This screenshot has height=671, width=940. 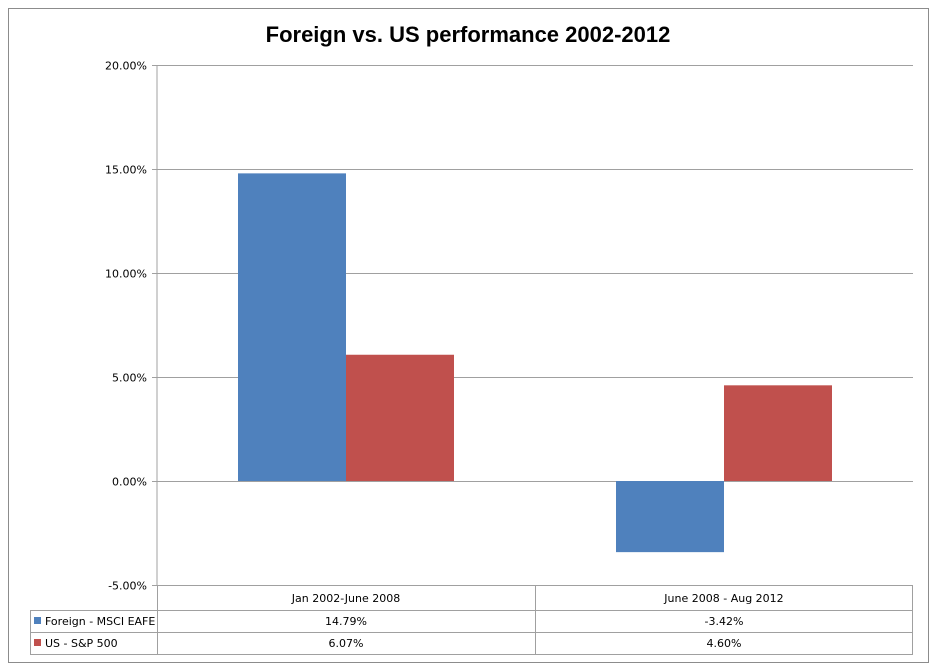 I want to click on legend-label: US - S&P 500, so click(x=81, y=643).